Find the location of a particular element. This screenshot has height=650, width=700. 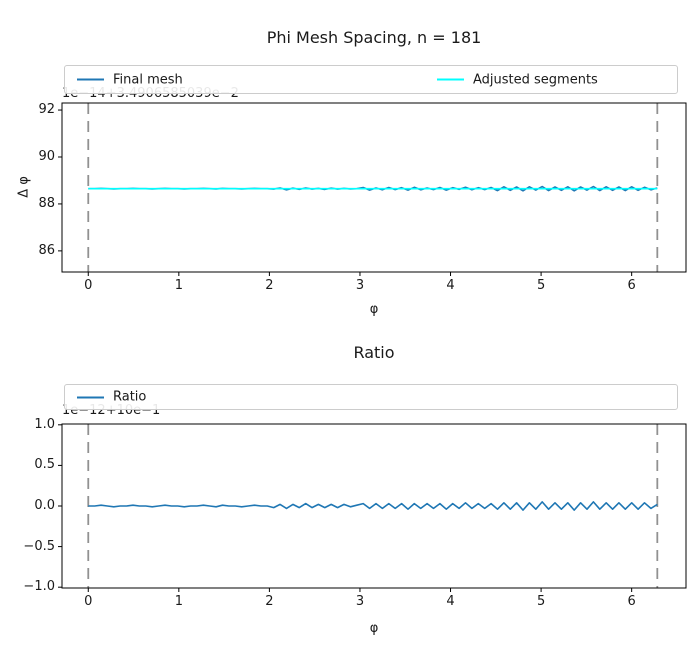

y-tick-label: −1.0 is located at coordinates (39, 587).